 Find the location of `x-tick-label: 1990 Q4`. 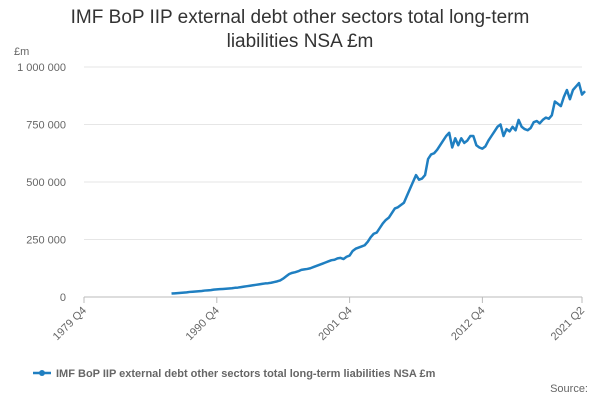

x-tick-label: 1990 Q4 is located at coordinates (203, 324).